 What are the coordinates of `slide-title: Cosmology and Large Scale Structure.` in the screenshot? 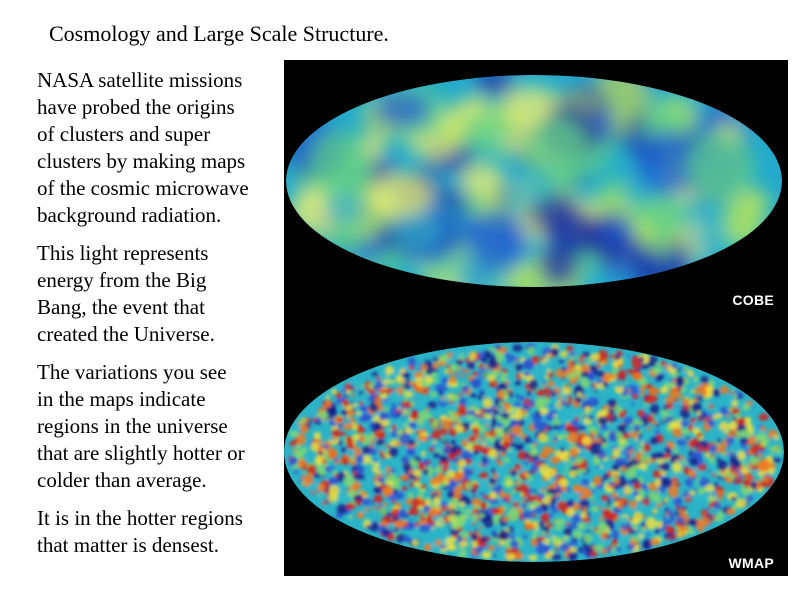 It's located at (219, 33).